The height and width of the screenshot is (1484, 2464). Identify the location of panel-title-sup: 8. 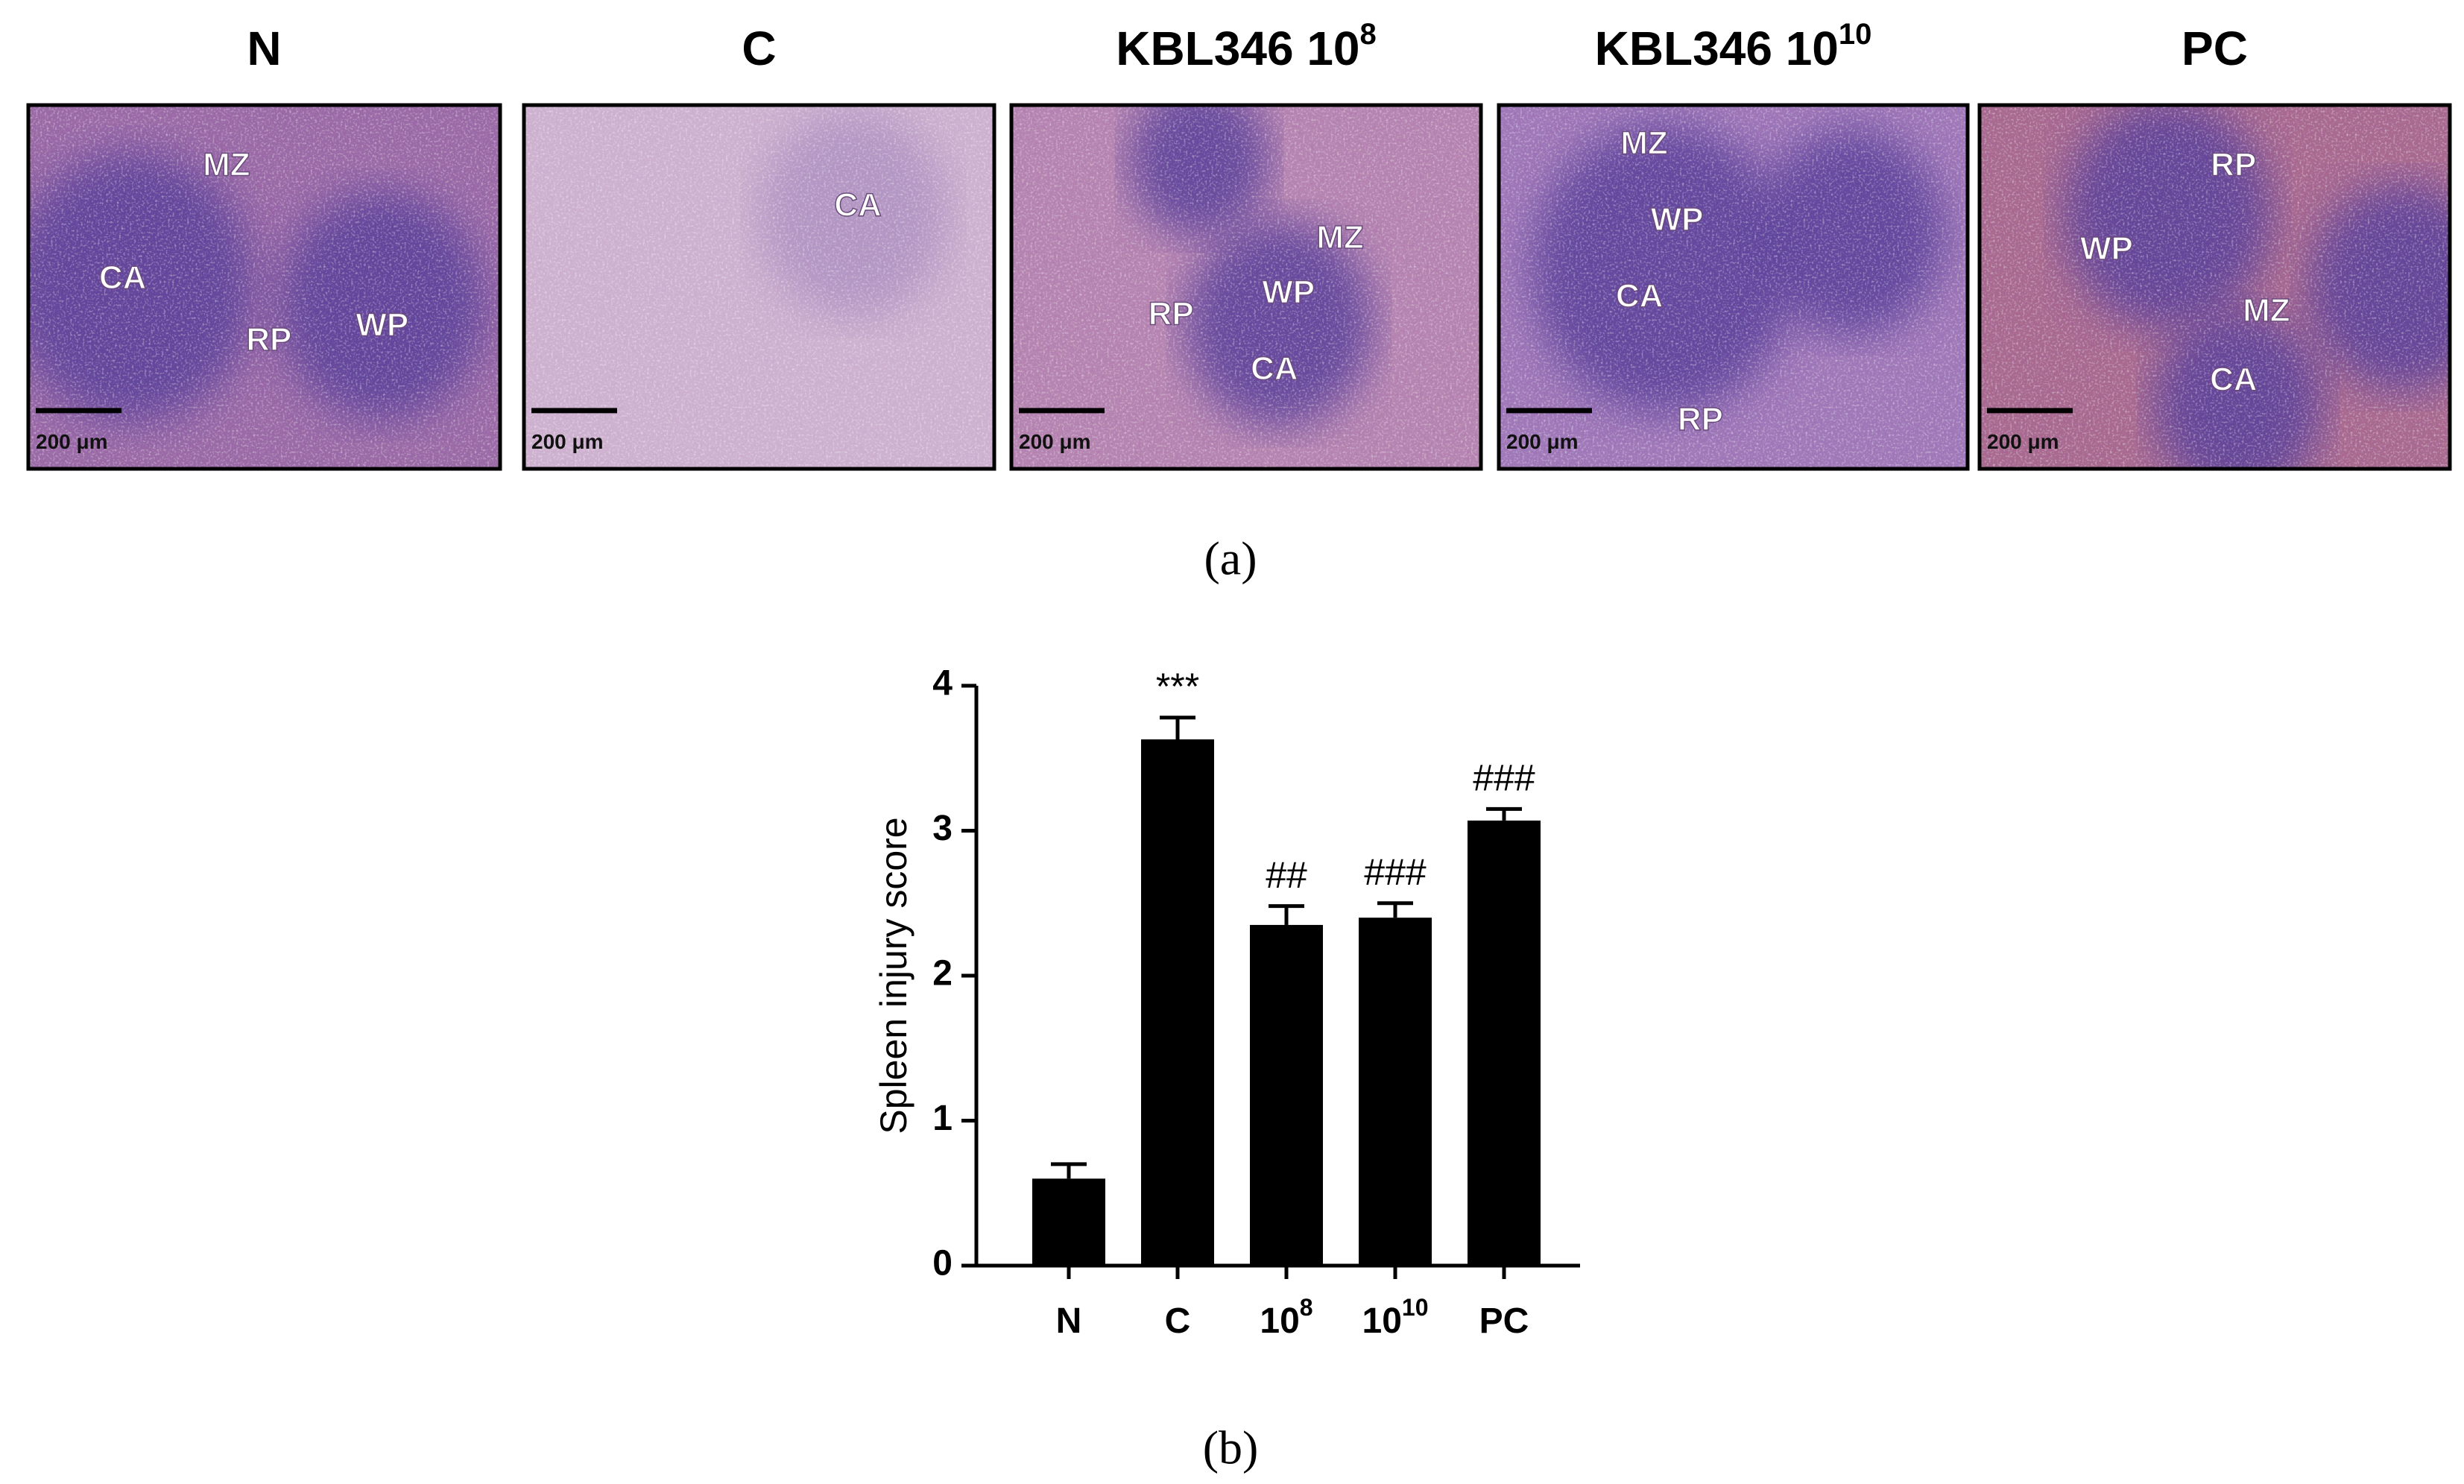
(1368, 34).